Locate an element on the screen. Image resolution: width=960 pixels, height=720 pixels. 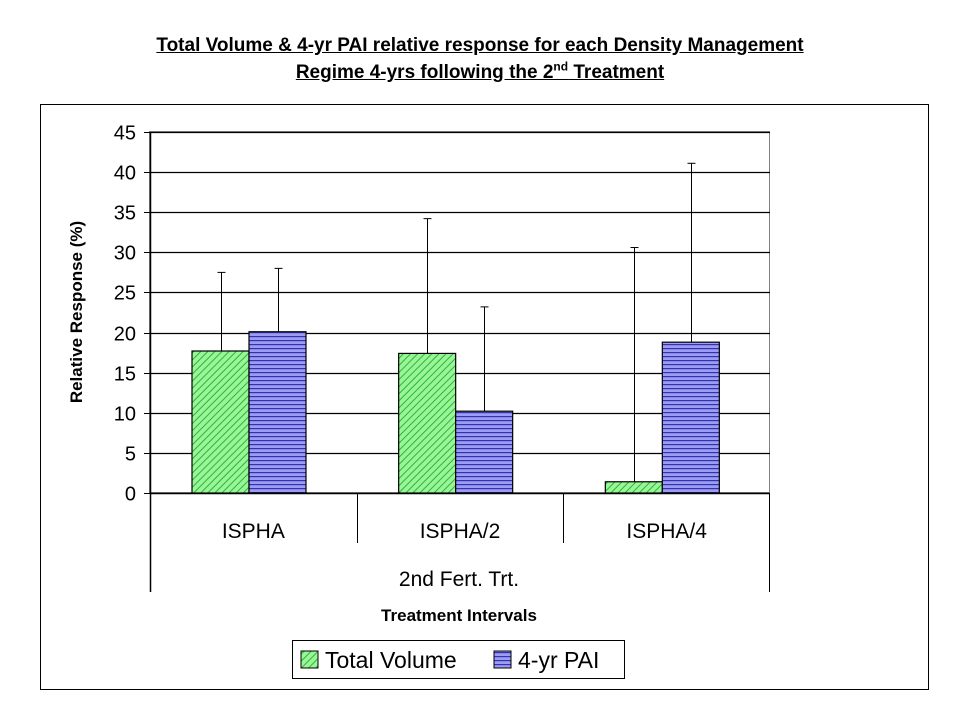
title-line-2-end: Treatment is located at coordinates (616, 72).